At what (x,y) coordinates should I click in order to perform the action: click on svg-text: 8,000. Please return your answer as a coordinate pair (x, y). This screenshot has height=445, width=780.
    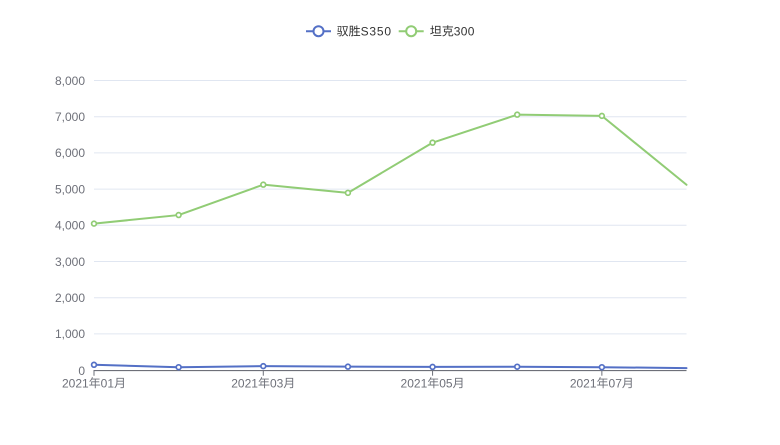
    Looking at the image, I should click on (70, 81).